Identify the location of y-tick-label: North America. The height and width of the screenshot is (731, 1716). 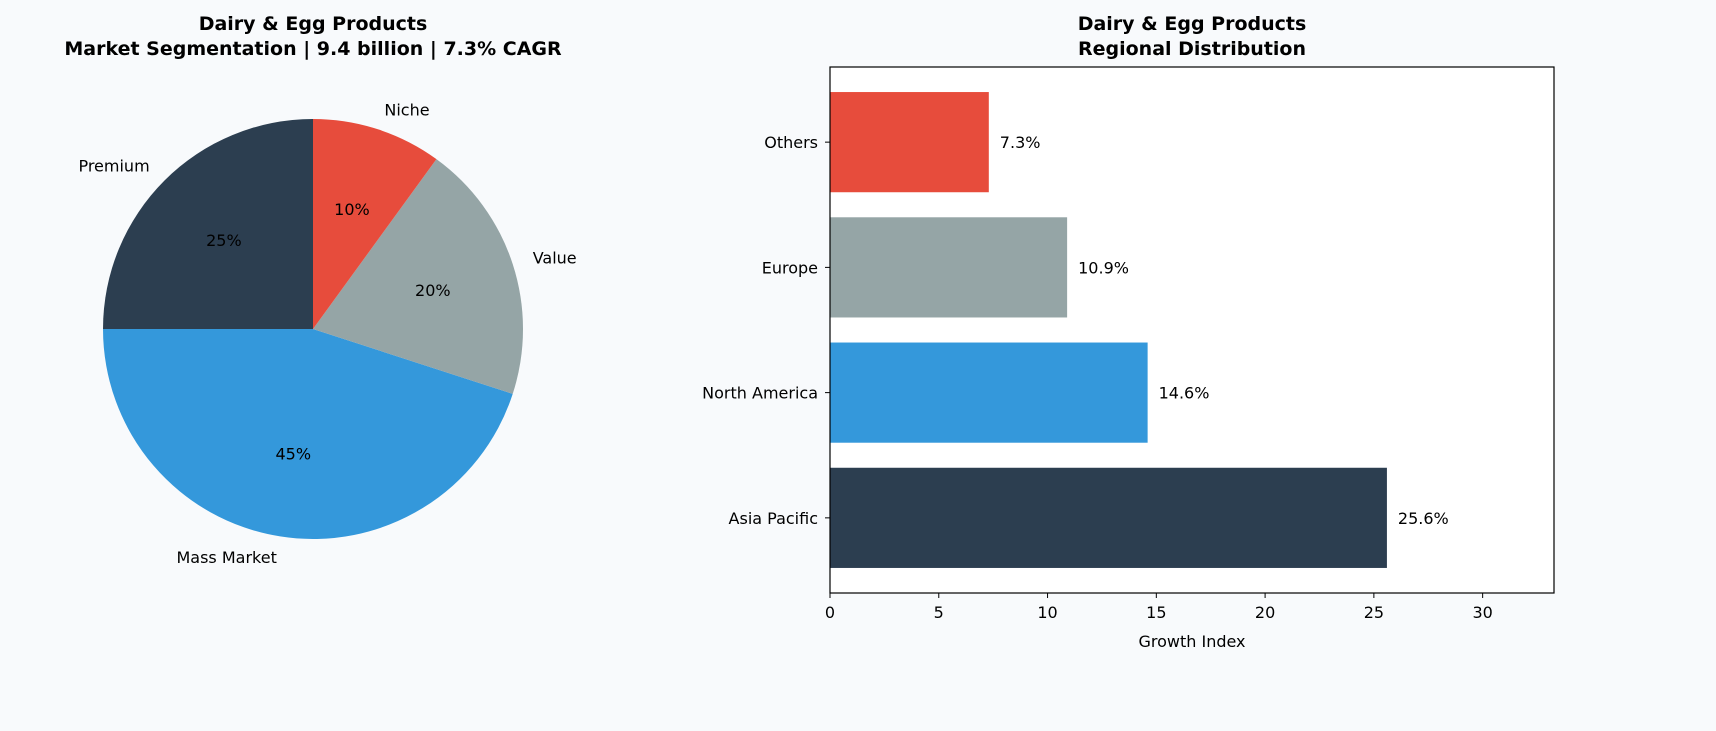
(760, 393).